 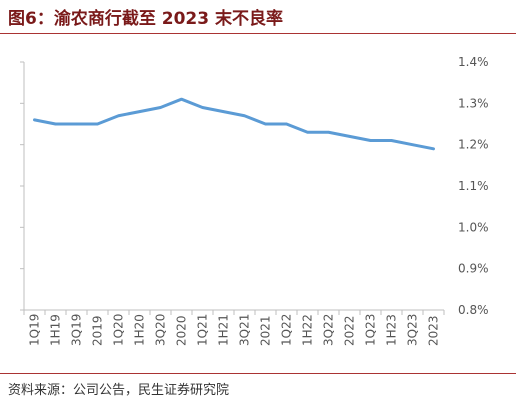 What do you see at coordinates (140, 330) in the screenshot?
I see `x-tick-label: 1H20` at bounding box center [140, 330].